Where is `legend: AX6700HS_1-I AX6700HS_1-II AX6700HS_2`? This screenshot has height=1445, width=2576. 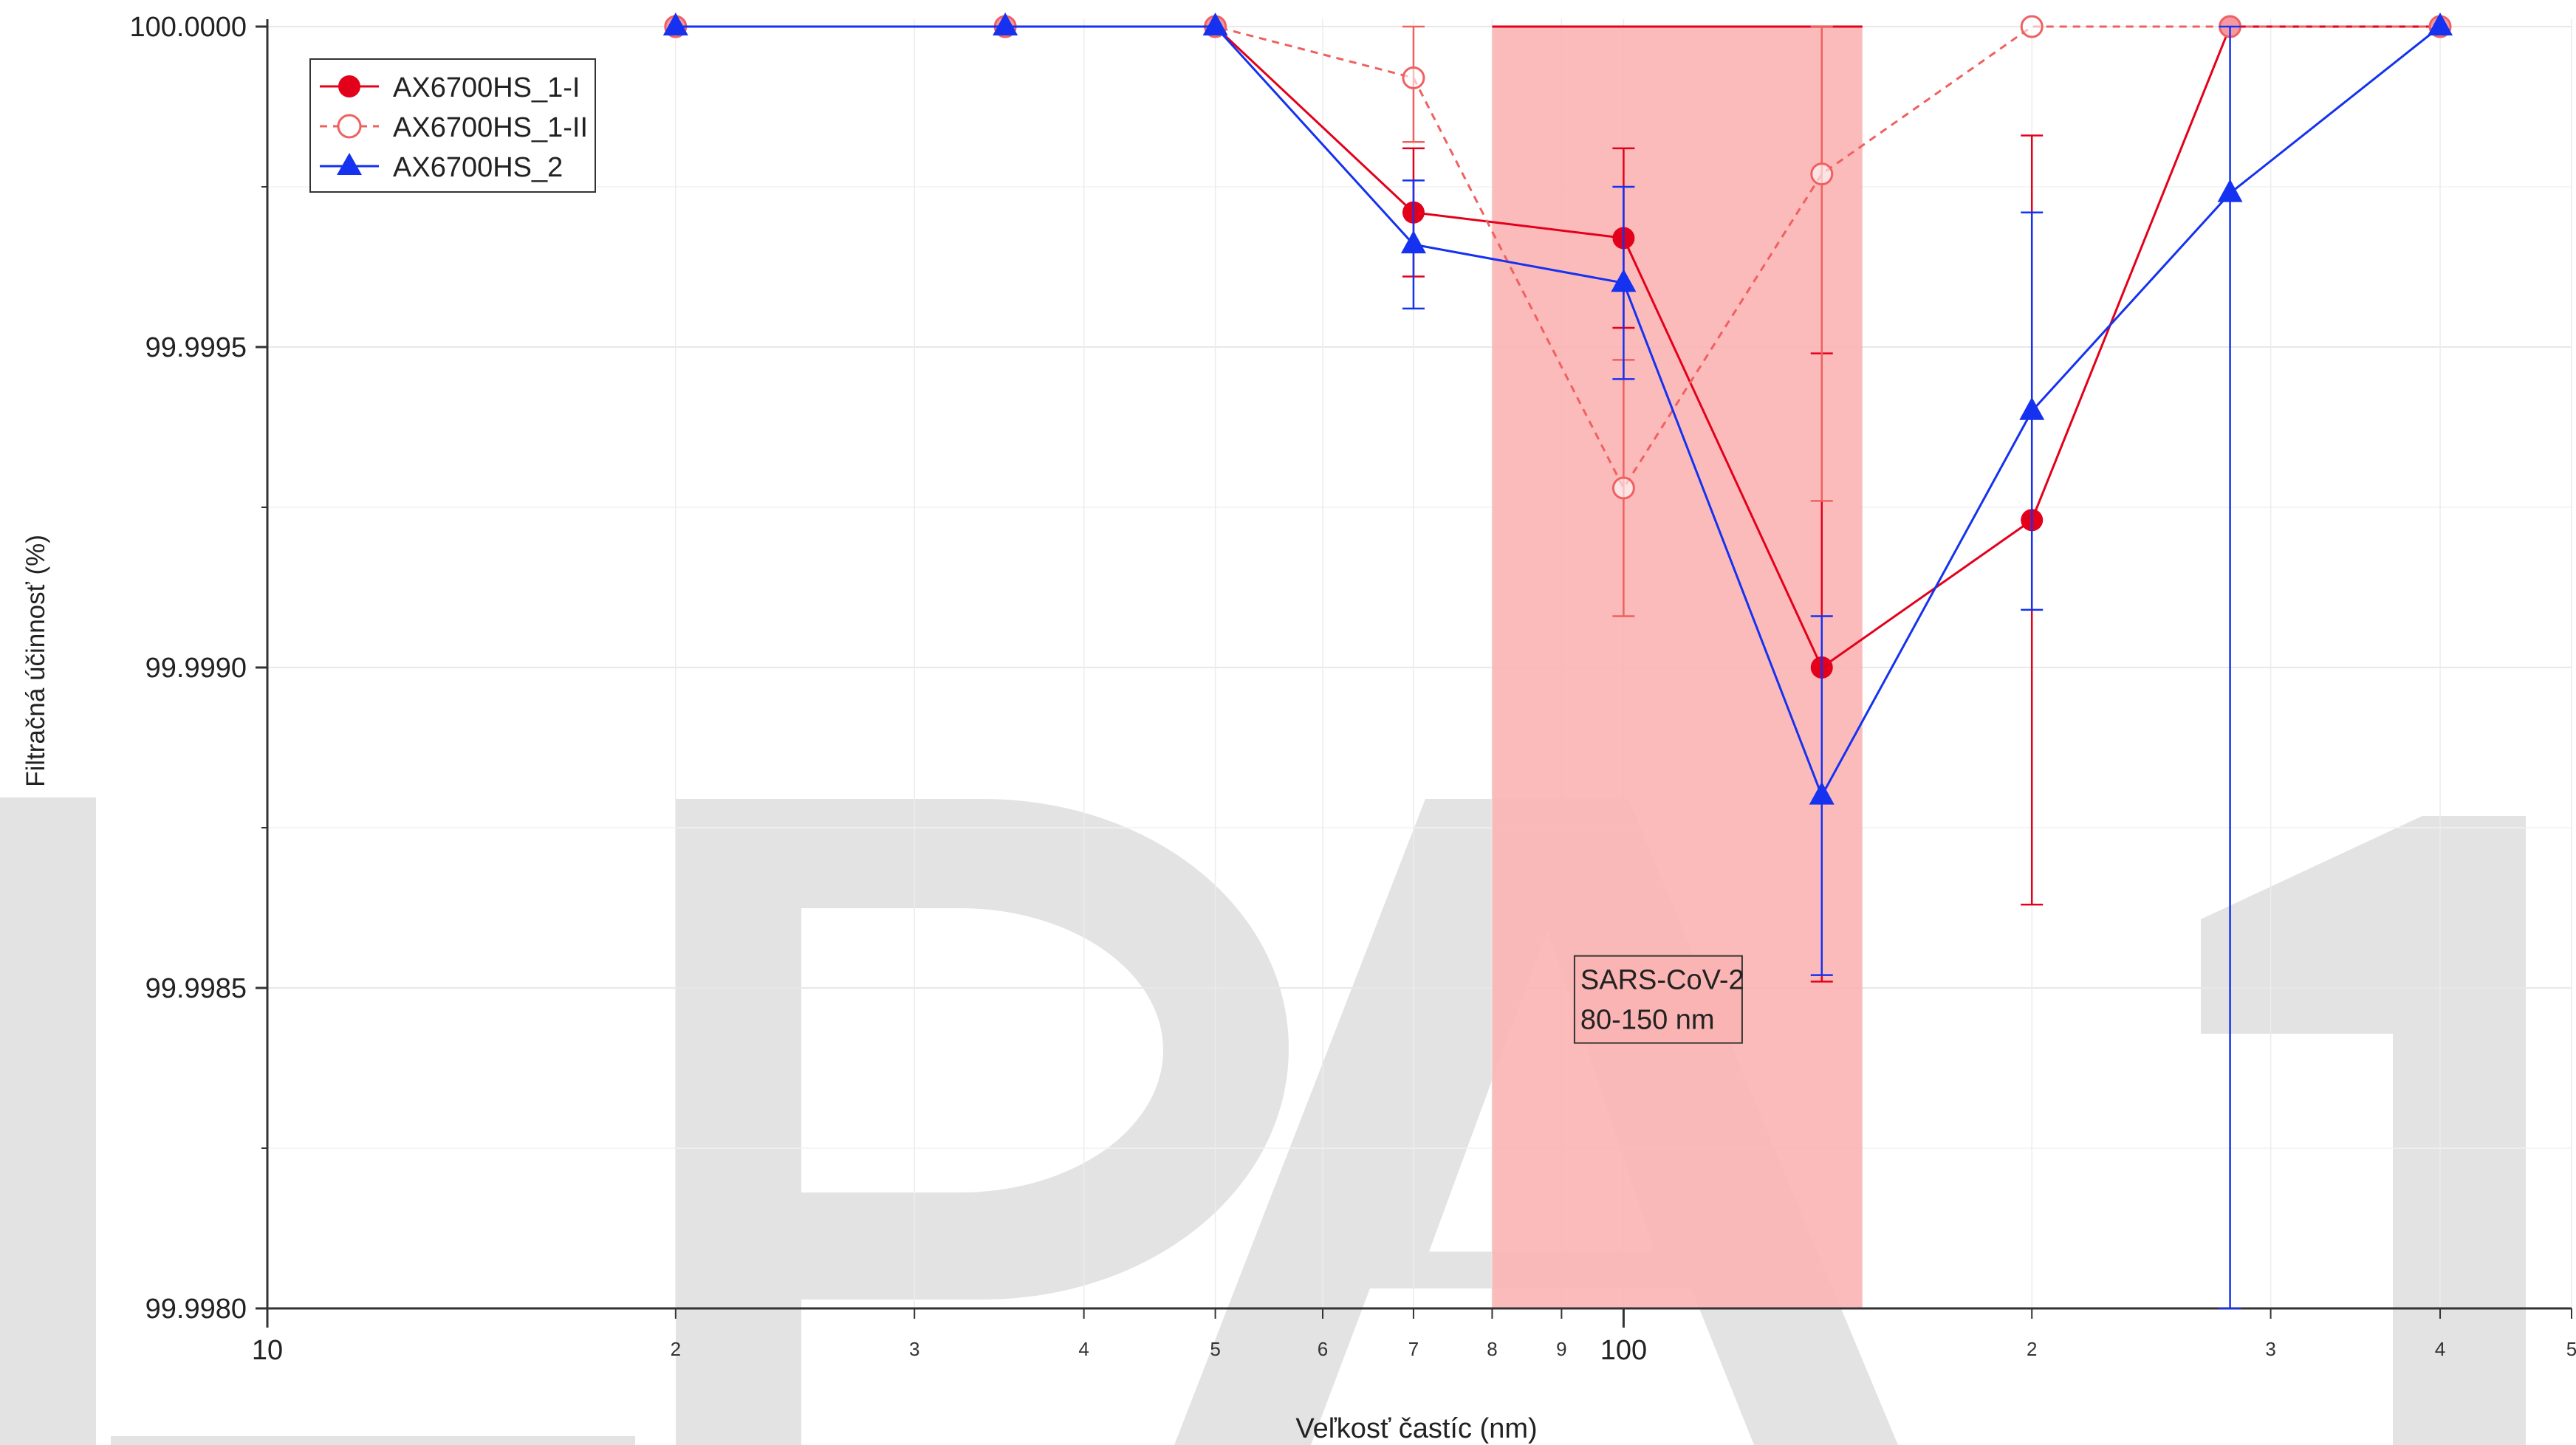
legend: AX6700HS_1-I AX6700HS_1-II AX6700HS_2 is located at coordinates (452, 125).